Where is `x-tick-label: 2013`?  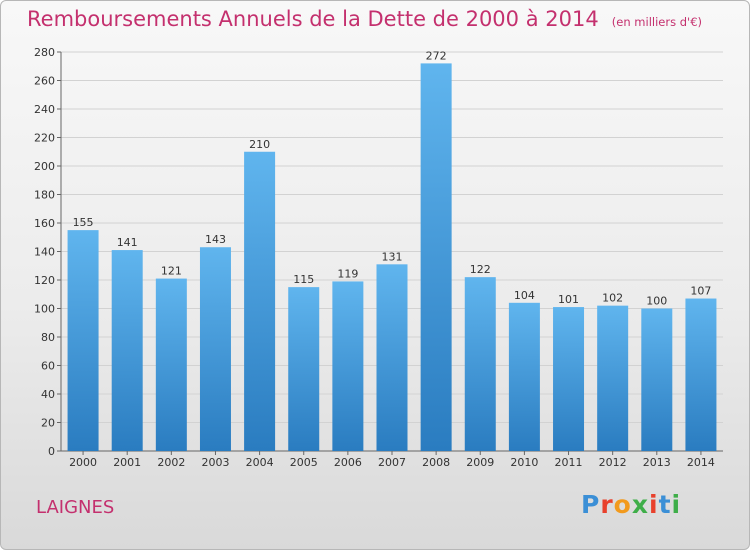
x-tick-label: 2013 is located at coordinates (657, 462).